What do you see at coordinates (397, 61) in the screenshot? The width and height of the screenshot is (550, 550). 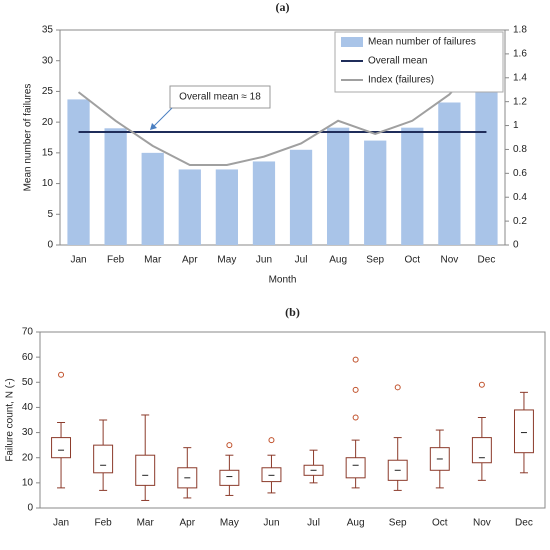 I see `legend-label: Overall mean` at bounding box center [397, 61].